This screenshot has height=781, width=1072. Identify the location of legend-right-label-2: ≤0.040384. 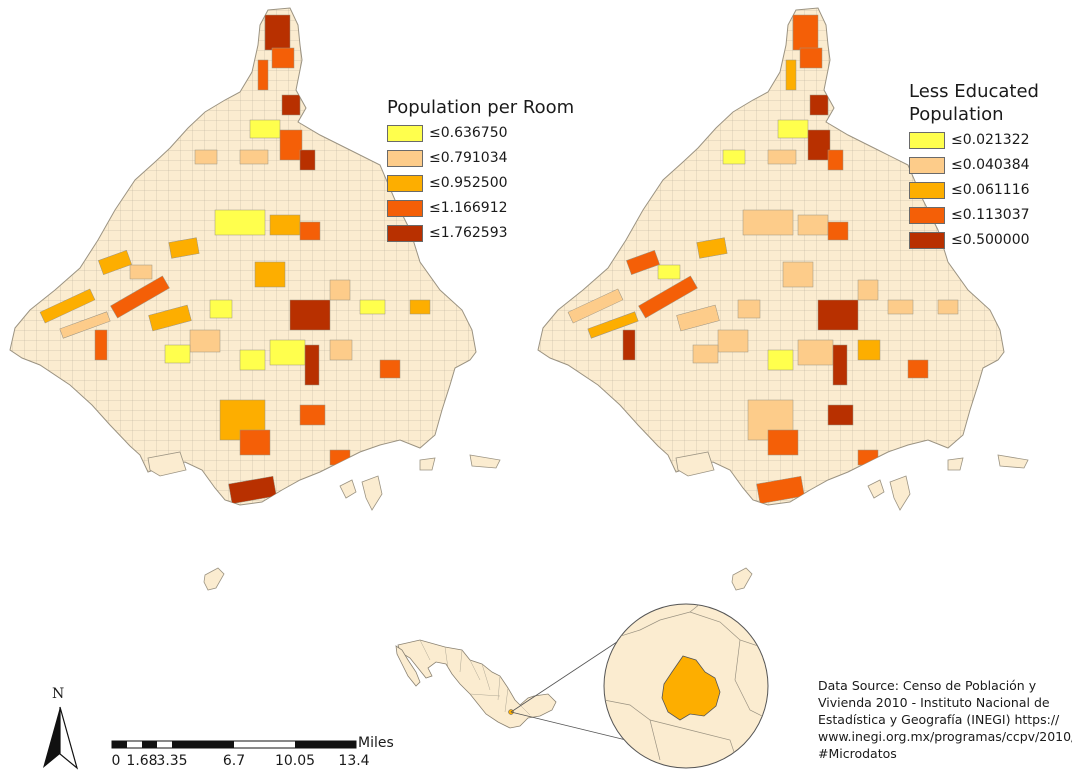
(990, 165).